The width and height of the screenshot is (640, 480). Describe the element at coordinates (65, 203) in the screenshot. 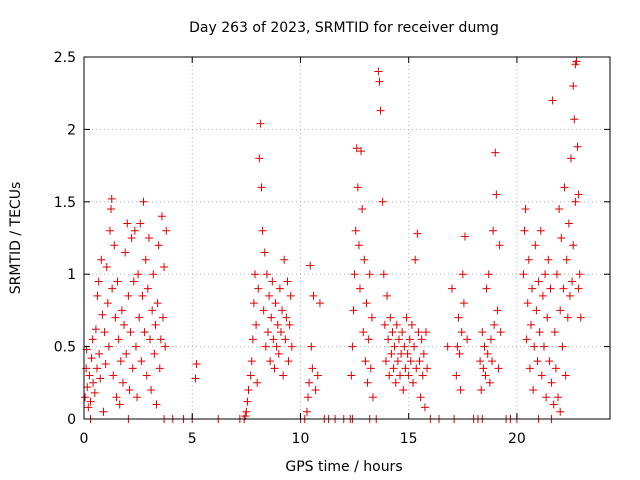

I see `y-tick-label: 1.5` at that location.